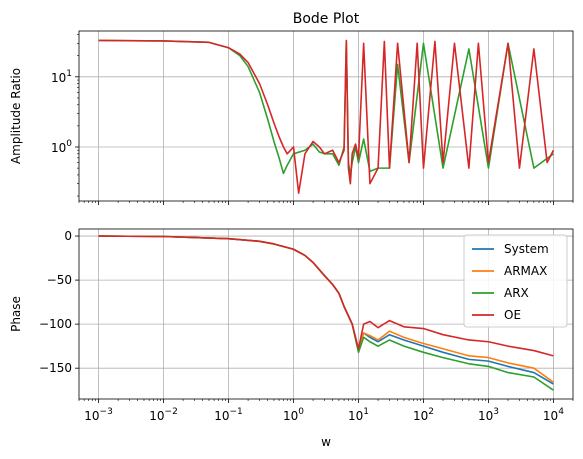  I want to click on legend: System ARMAX ARX OE, so click(515, 281).